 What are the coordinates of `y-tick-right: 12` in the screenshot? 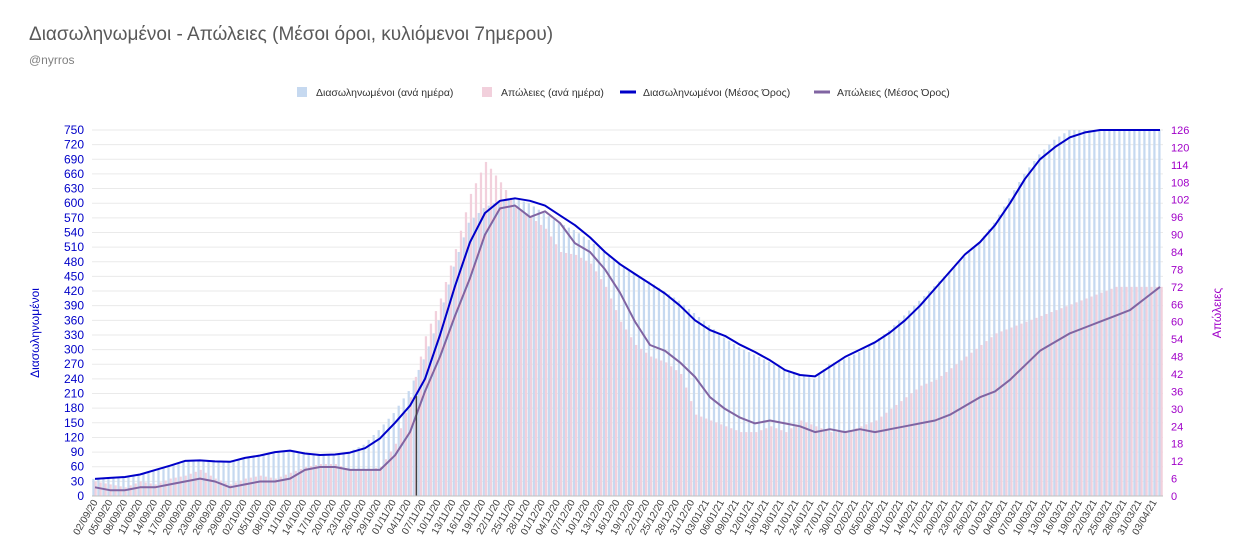 It's located at (1177, 462).